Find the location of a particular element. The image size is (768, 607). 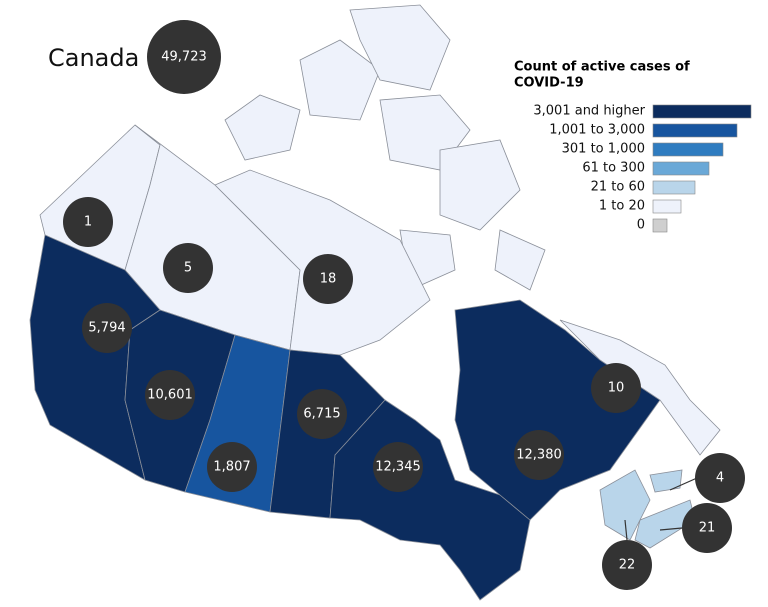

legend-label: 1,001 to 3,000 is located at coordinates (597, 130).